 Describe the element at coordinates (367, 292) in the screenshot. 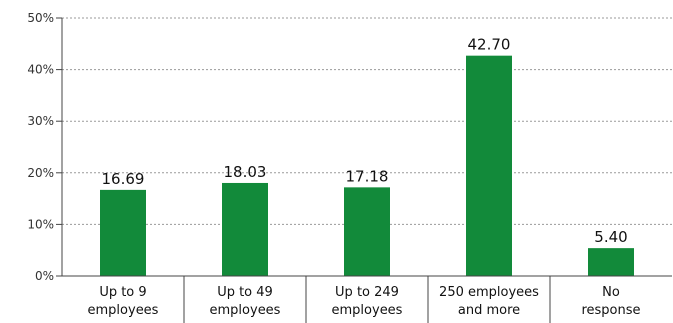

I see `category-label: Up to 249` at that location.